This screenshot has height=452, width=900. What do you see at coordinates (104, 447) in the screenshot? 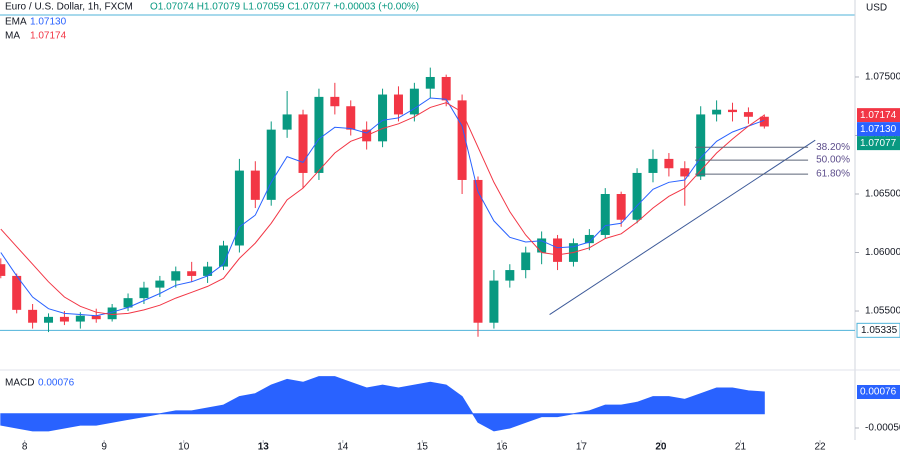
I see `x-tick-label: 9` at bounding box center [104, 447].